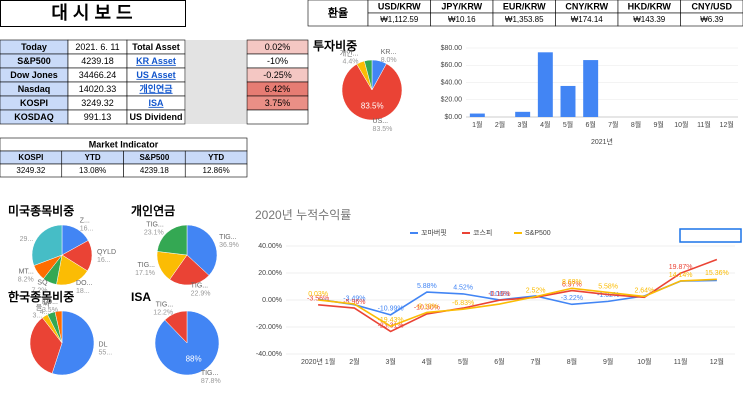  What do you see at coordinates (318, 361) in the screenshot?
I see `x-tick-label: 2020년 1월` at bounding box center [318, 361].